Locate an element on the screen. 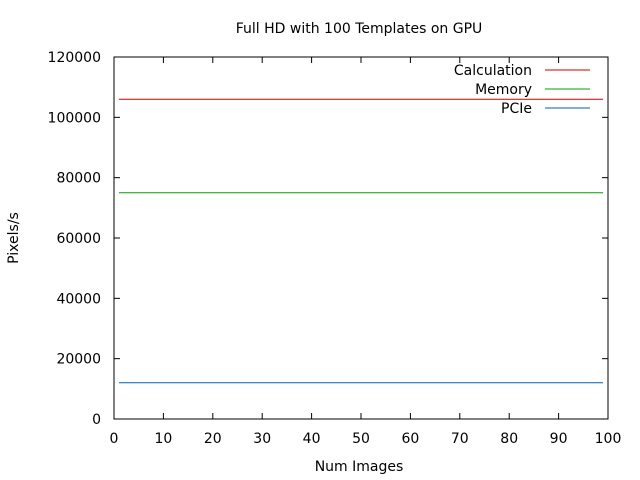  x-tick-label: 90 is located at coordinates (559, 439).